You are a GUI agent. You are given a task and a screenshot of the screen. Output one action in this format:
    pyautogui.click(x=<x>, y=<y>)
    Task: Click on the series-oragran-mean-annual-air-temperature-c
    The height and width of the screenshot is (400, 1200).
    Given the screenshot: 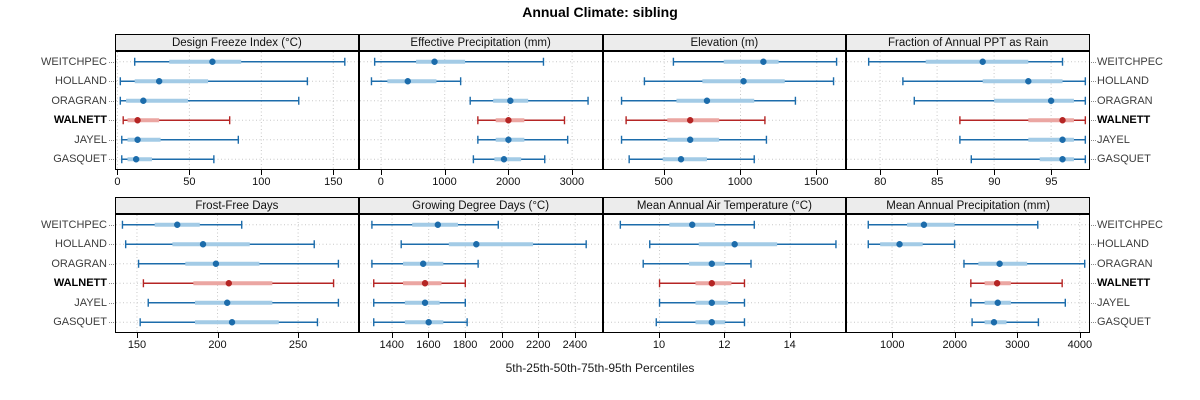 What is the action you would take?
    pyautogui.click(x=697, y=263)
    